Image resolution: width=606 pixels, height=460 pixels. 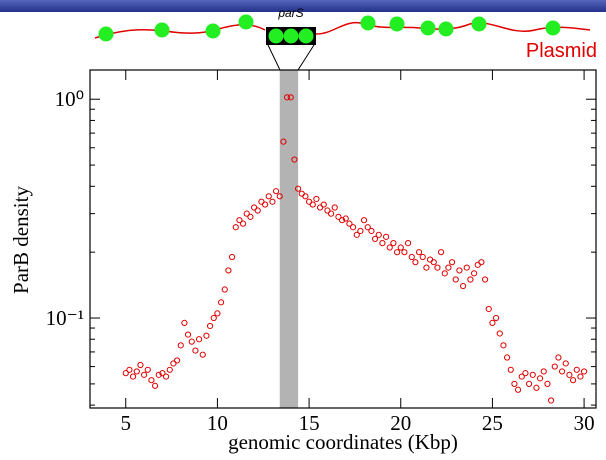 I want to click on pars-dots, so click(x=291, y=36).